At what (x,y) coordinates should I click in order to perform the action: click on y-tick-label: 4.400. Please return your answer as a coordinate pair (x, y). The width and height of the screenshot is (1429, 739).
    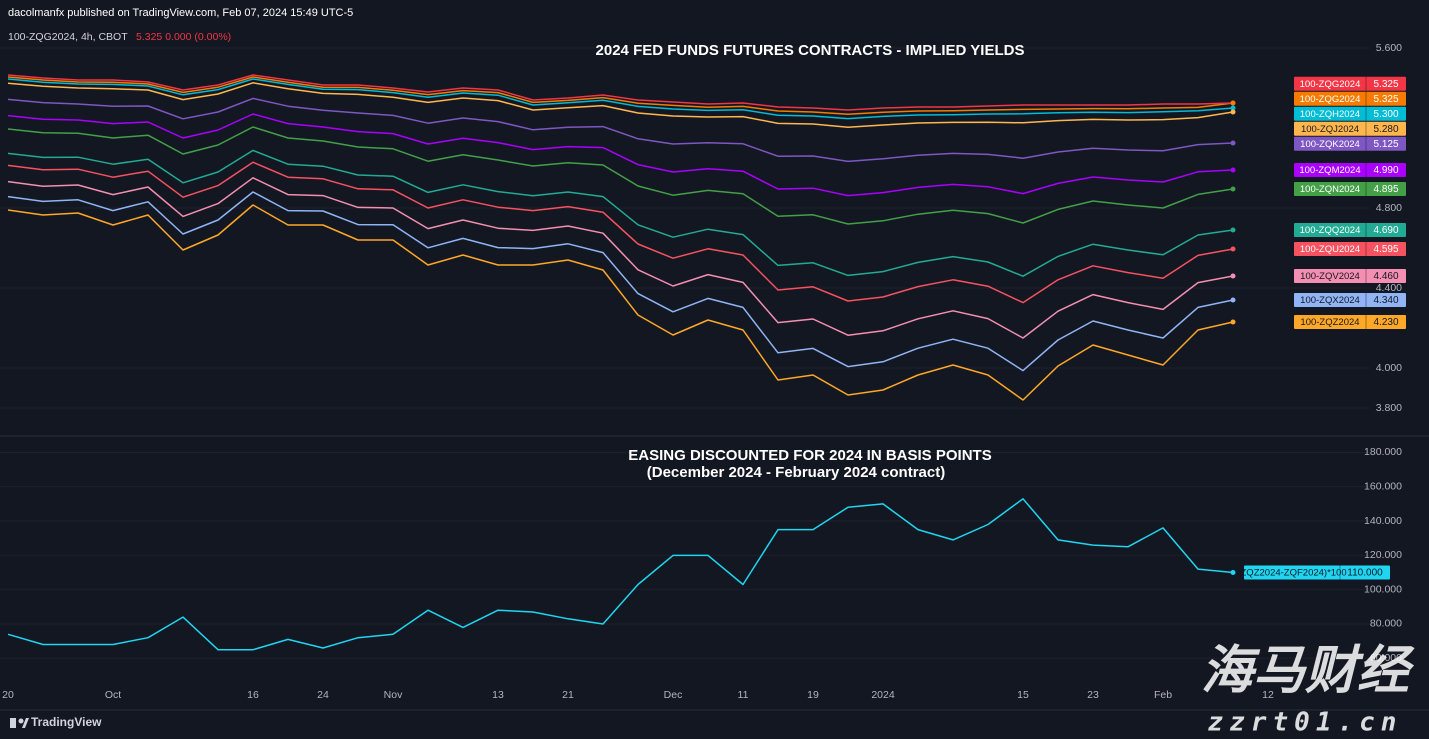
    Looking at the image, I should click on (1389, 288).